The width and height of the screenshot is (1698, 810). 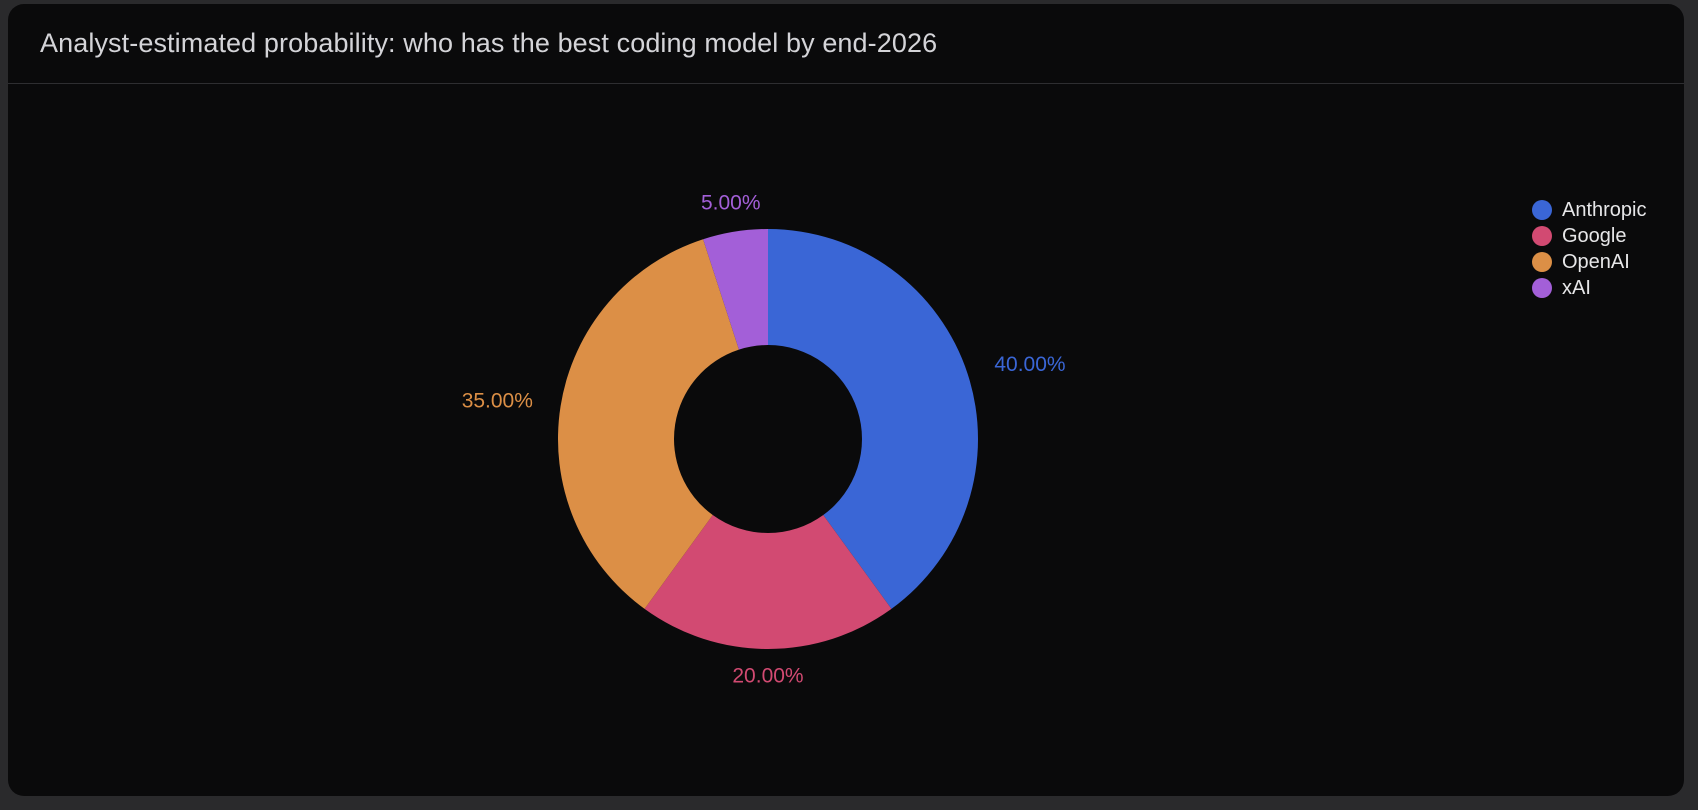 I want to click on legend-label: Google, so click(x=1594, y=235).